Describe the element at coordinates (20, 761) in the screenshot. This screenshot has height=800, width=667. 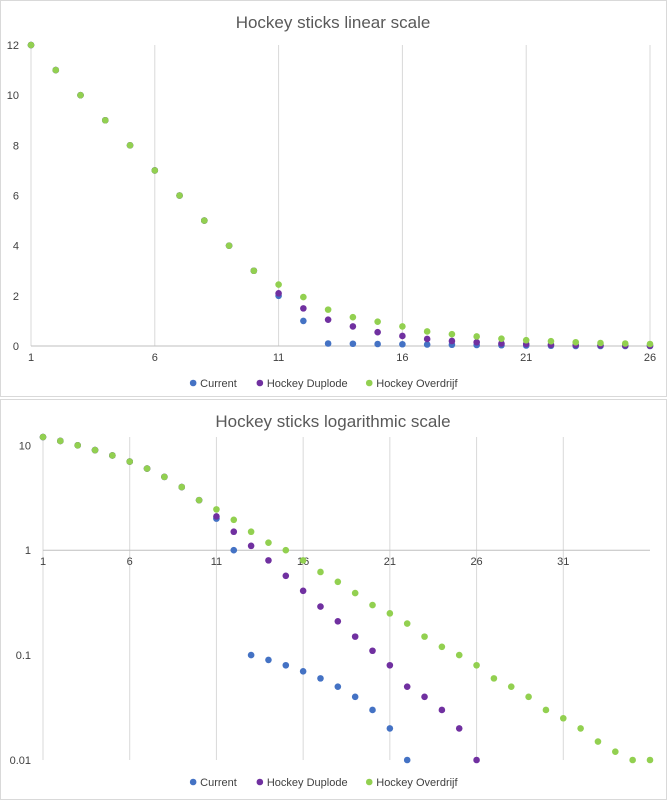
I see `y-tick-label: 0.01` at that location.